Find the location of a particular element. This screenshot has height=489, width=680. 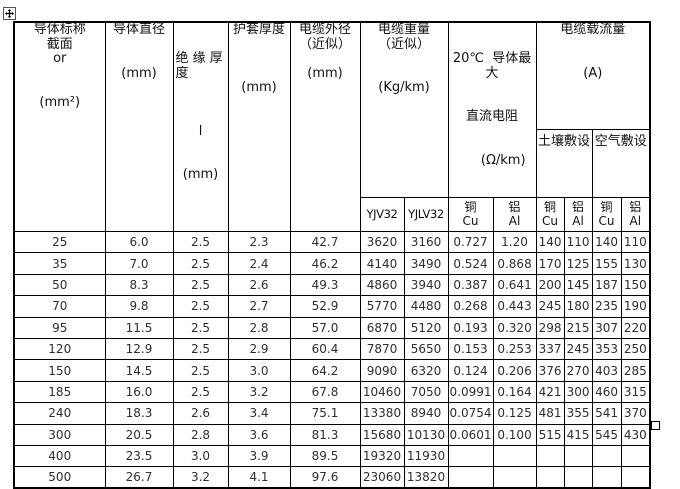

cell: 0.268 is located at coordinates (470, 306).